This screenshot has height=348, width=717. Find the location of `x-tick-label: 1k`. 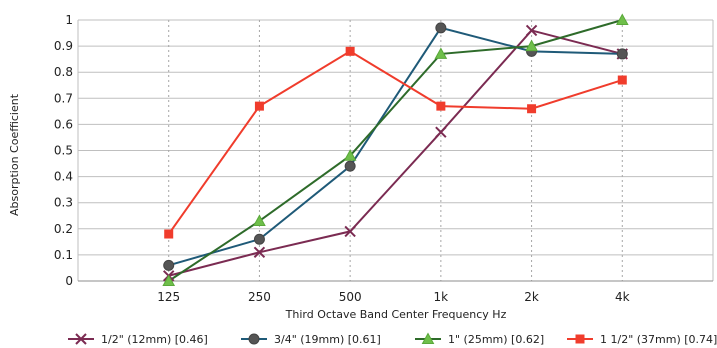

x-tick-label: 1k is located at coordinates (441, 297).